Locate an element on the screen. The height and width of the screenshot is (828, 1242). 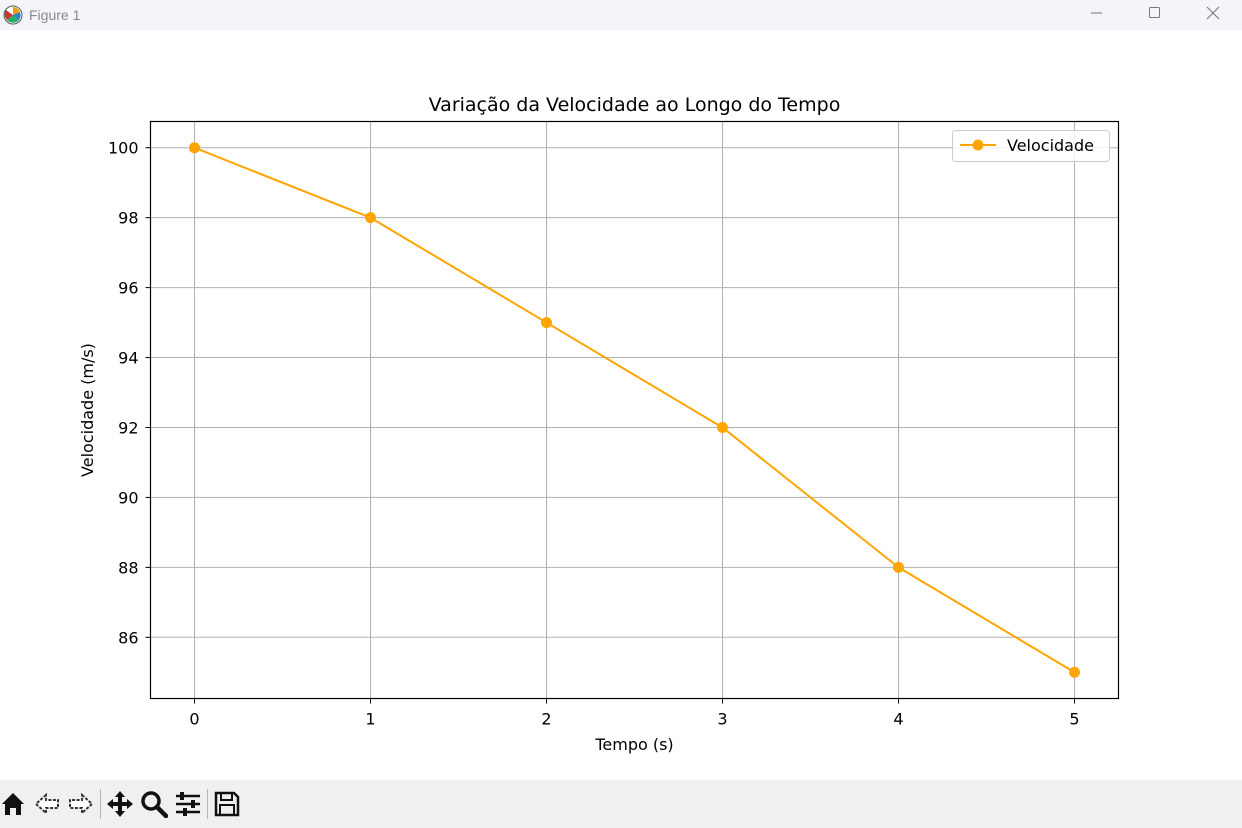
zoom-icon is located at coordinates (154, 804).